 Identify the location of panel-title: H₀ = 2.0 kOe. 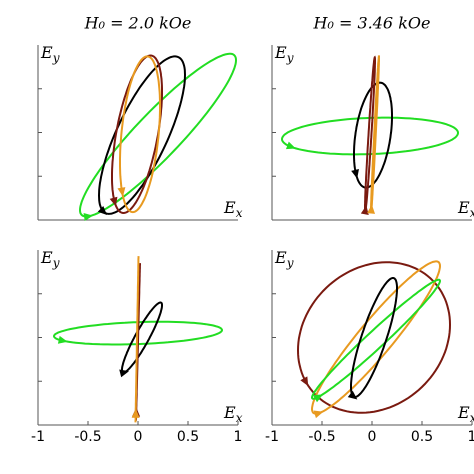
(138, 23).